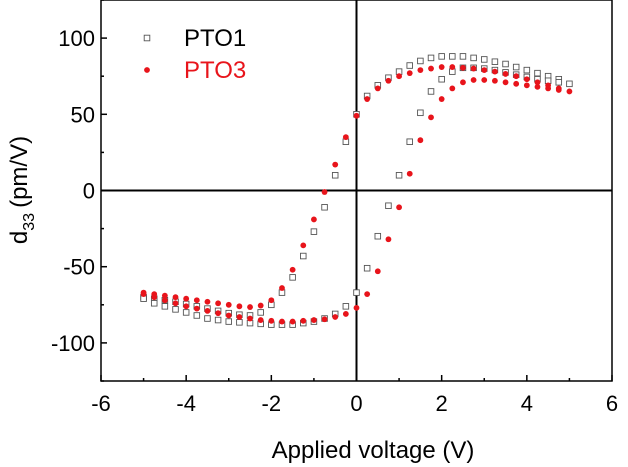 The width and height of the screenshot is (628, 467). What do you see at coordinates (83, 114) in the screenshot?
I see `y-tick-label: 50` at bounding box center [83, 114].